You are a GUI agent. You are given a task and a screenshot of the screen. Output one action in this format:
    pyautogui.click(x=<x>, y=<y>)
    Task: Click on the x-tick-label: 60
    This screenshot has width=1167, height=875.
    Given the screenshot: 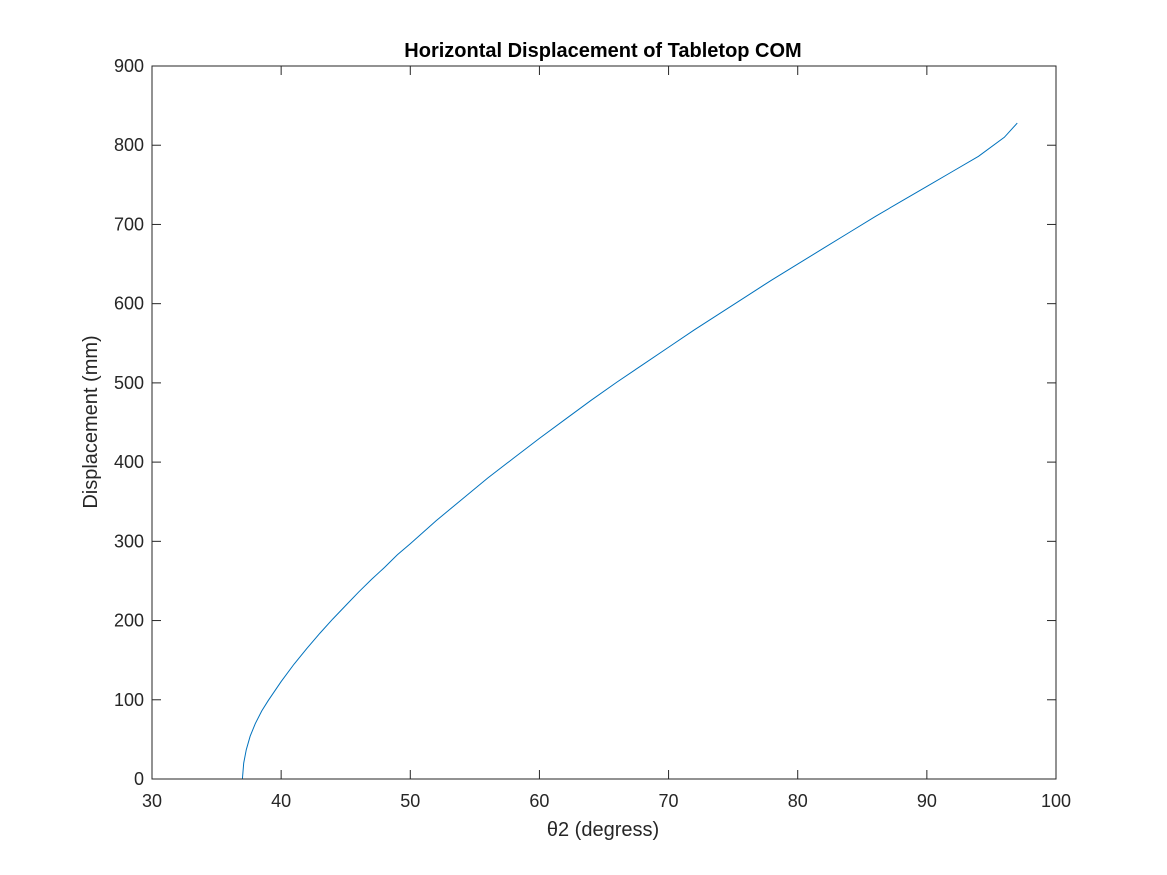 What is the action you would take?
    pyautogui.click(x=539, y=801)
    